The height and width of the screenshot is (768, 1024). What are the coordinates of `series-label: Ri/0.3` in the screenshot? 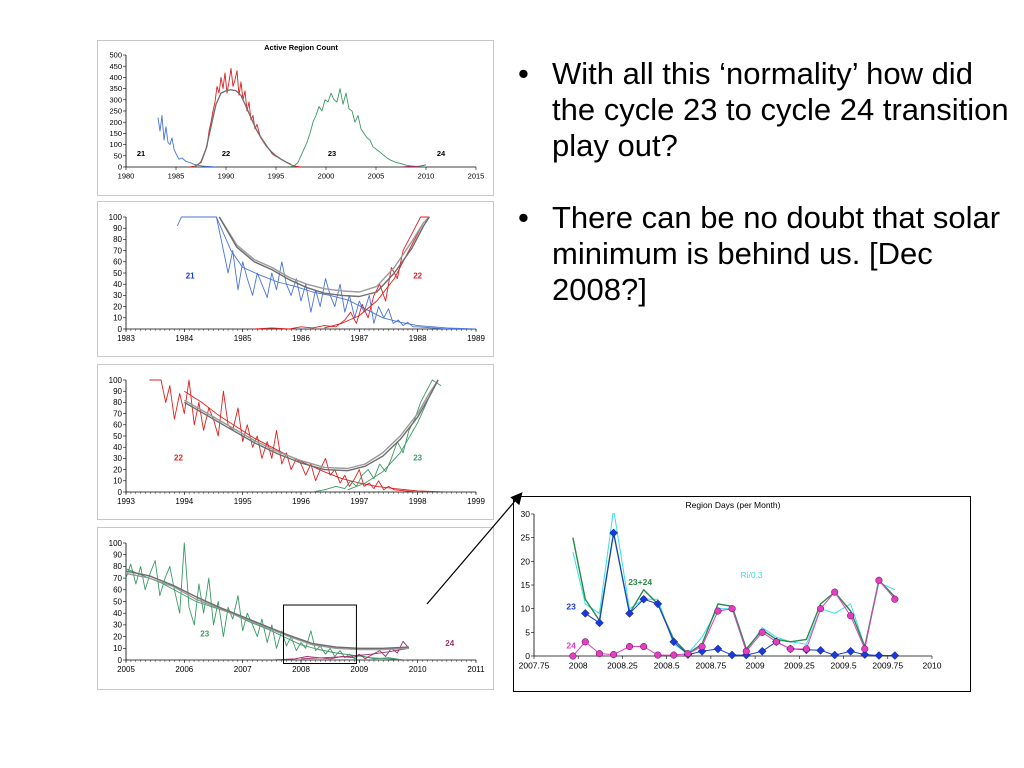 It's located at (751, 575).